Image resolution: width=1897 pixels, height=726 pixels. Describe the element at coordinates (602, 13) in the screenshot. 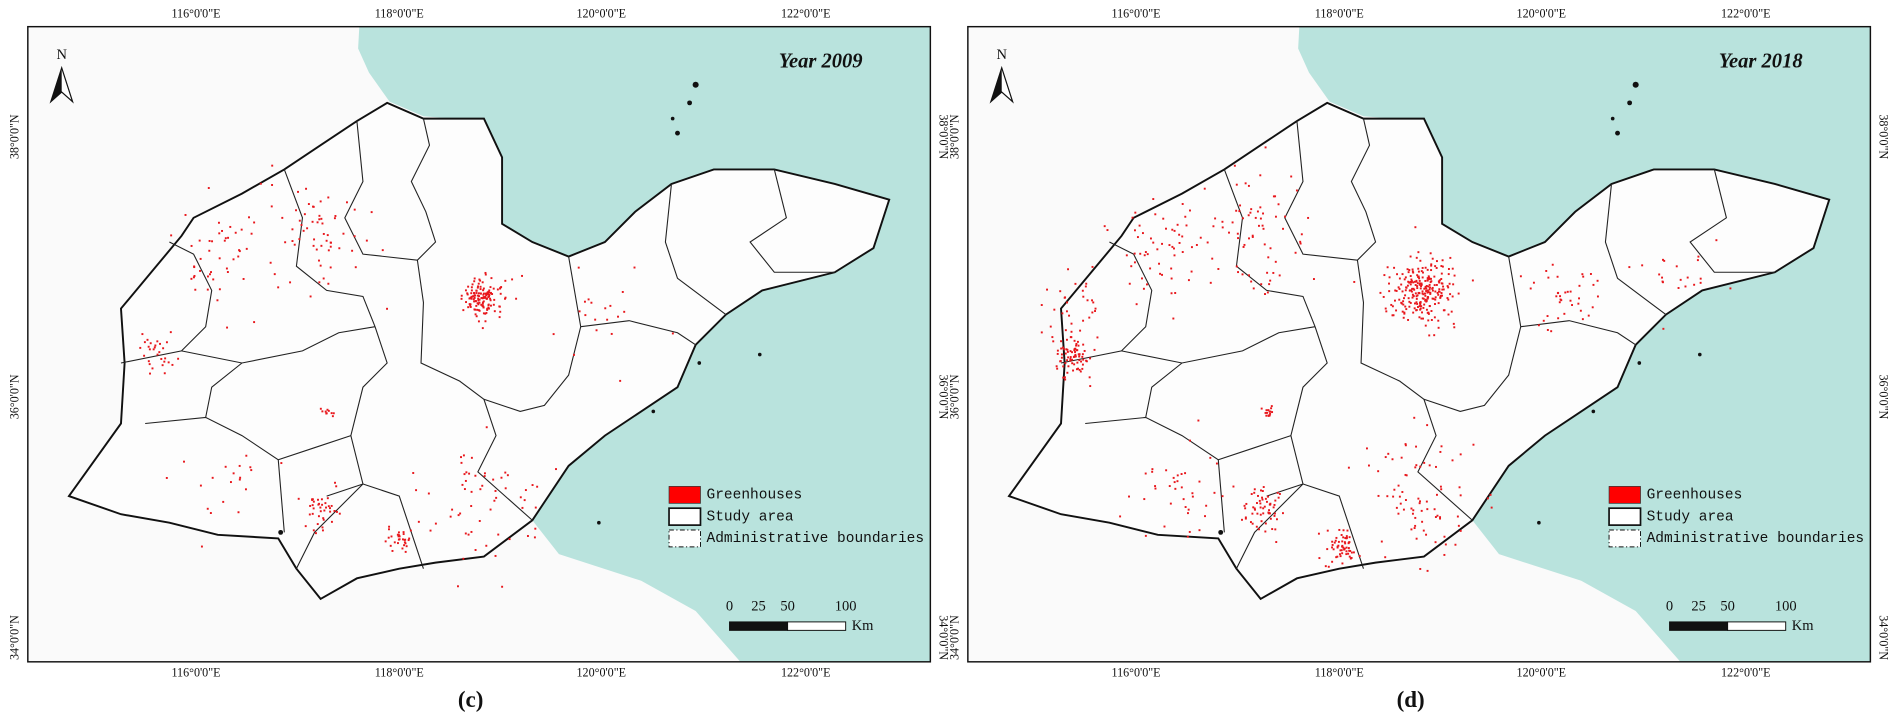

I see `x-tick-label: 120°0'0"E` at that location.